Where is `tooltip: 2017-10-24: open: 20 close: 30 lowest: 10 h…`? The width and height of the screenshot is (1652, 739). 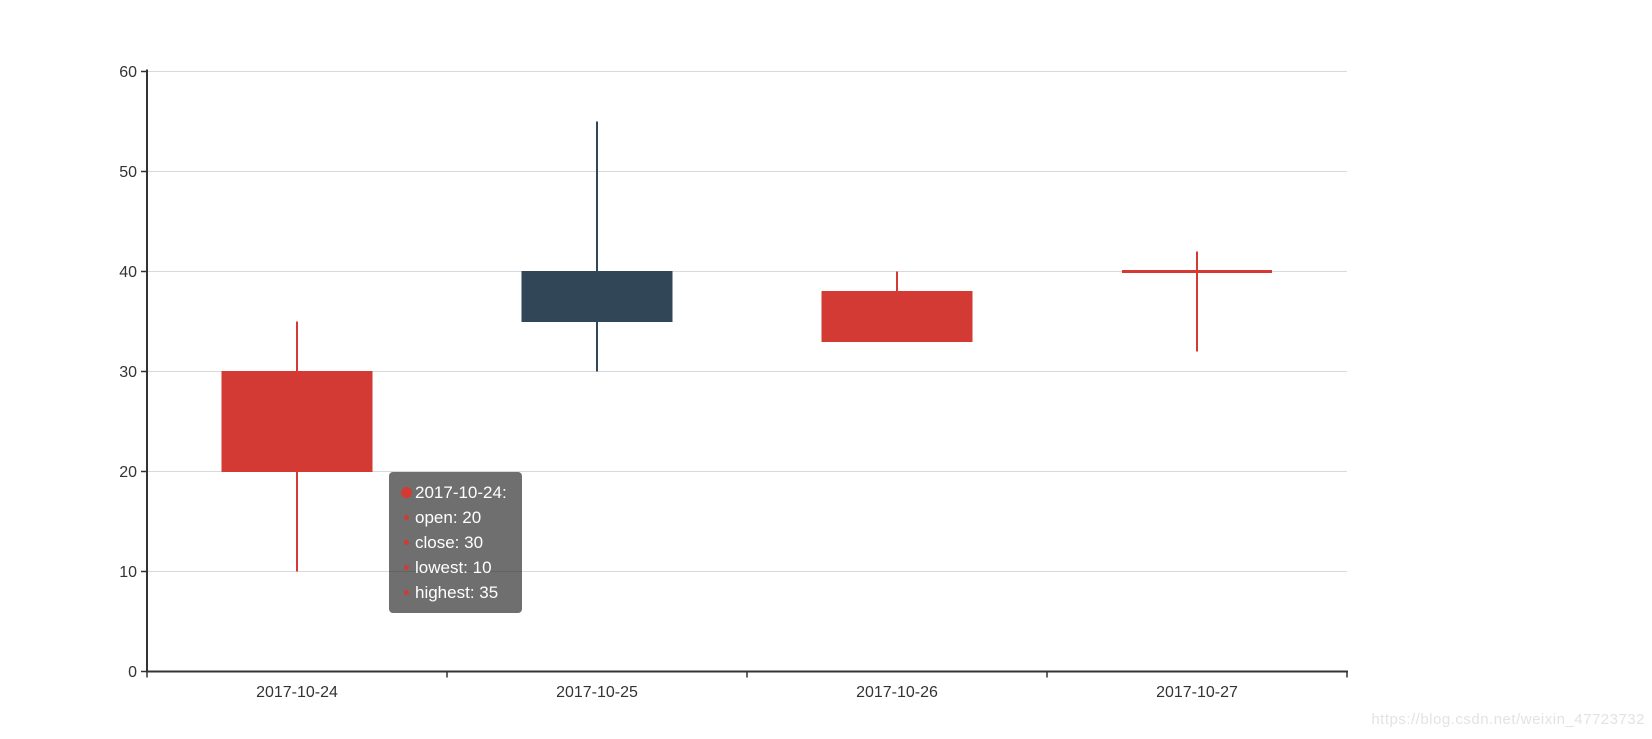 tooltip: 2017-10-24: open: 20 close: 30 lowest: 10 h… is located at coordinates (455, 542).